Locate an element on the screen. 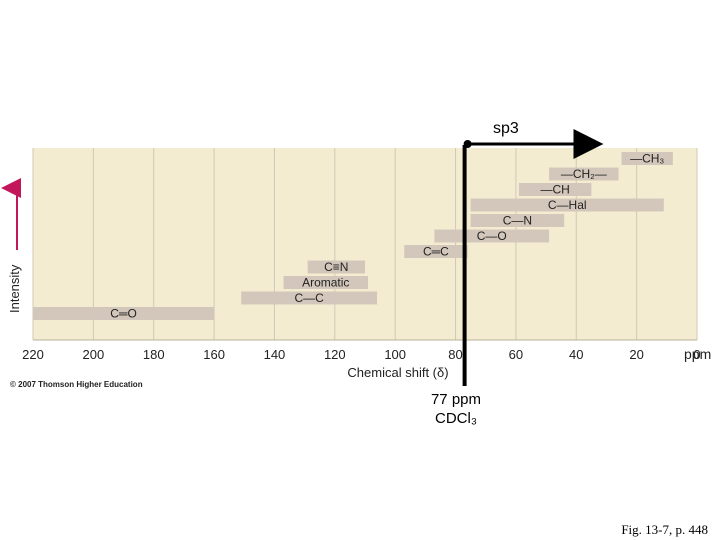 The width and height of the screenshot is (720, 540). x-tick-label: 180 is located at coordinates (154, 354).